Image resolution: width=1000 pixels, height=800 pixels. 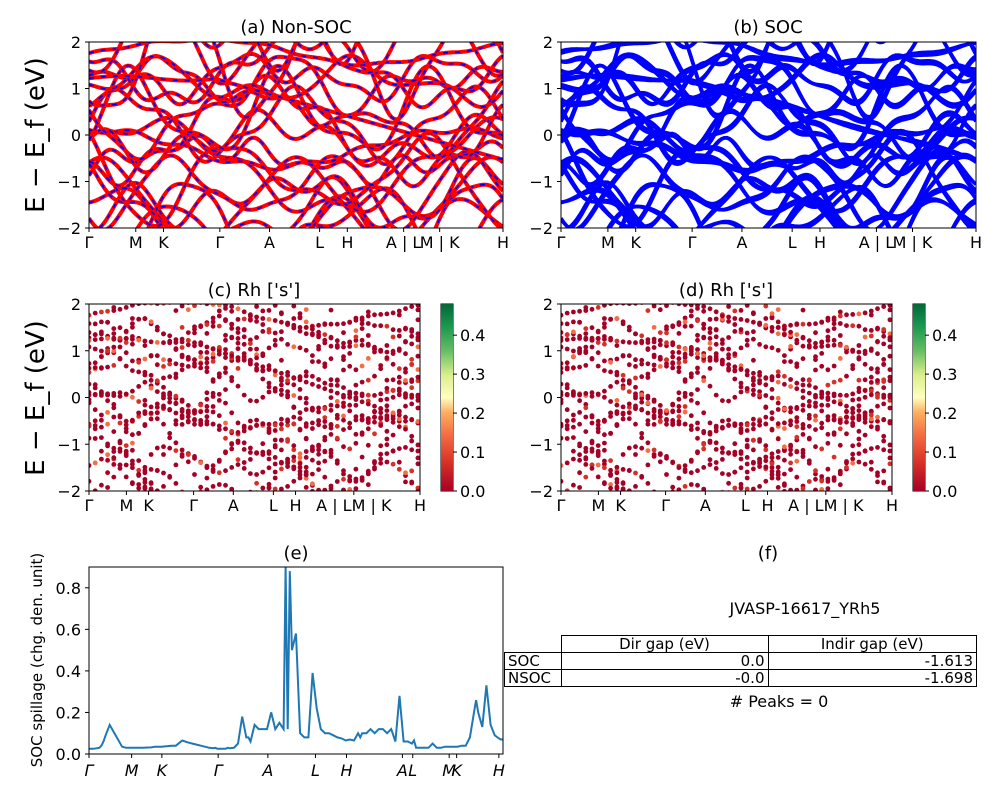 I want to click on table-cell-dir: -0.0, so click(x=664, y=678).